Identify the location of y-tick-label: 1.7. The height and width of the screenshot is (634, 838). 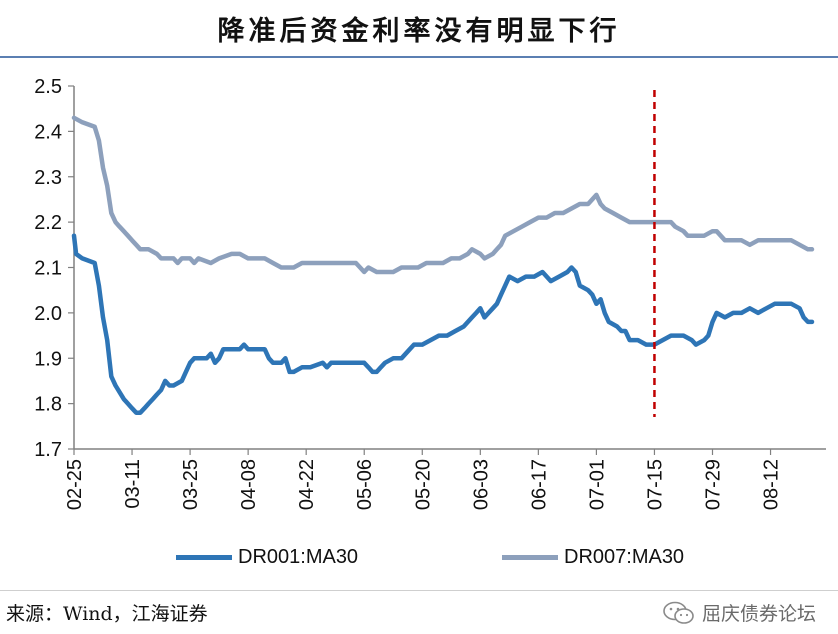
(48, 450).